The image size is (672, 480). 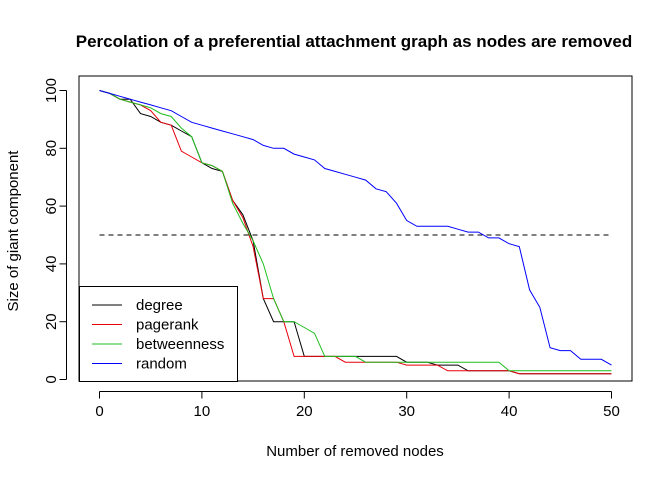 I want to click on y-axis: 0 20 40 60 80 100, so click(x=55, y=231).